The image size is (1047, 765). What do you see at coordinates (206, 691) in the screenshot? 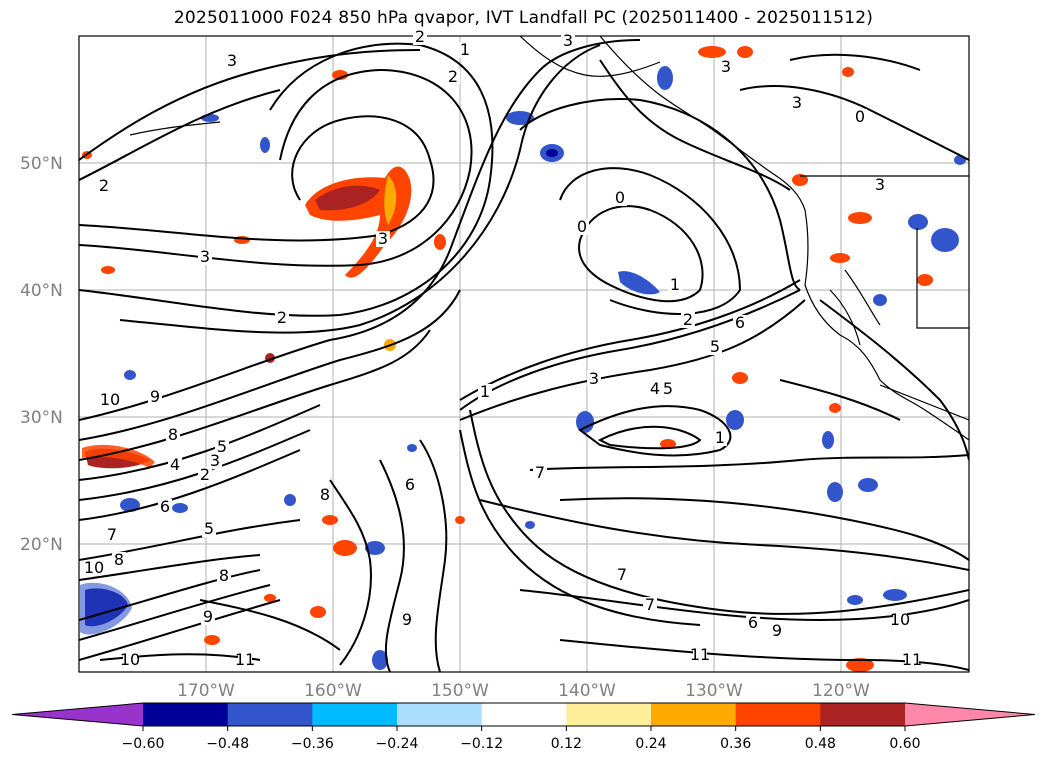
I see `lon-label-170w: 170°W` at bounding box center [206, 691].